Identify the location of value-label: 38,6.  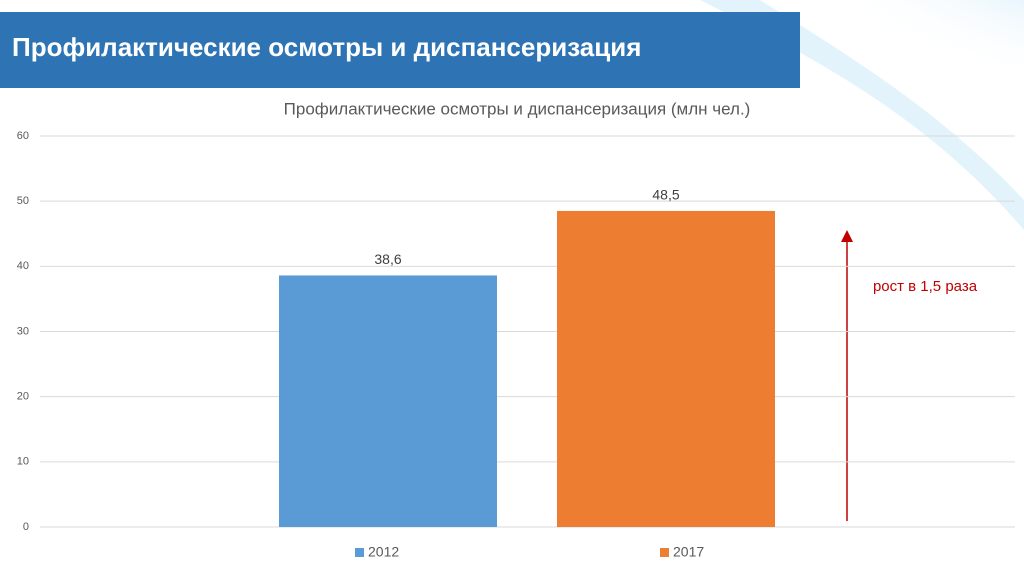
(387, 259).